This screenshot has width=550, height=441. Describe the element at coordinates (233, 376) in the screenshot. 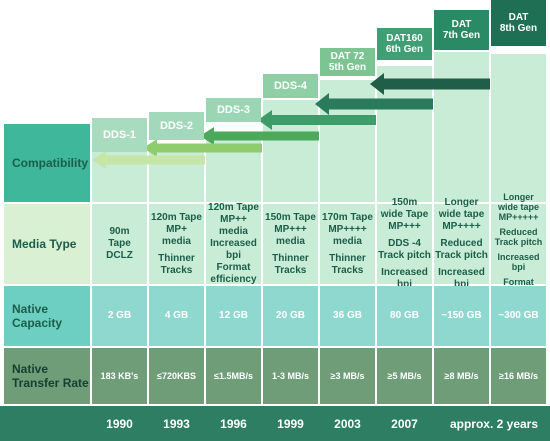

I see `rate-cell-3: ≤1.5MB/s` at that location.